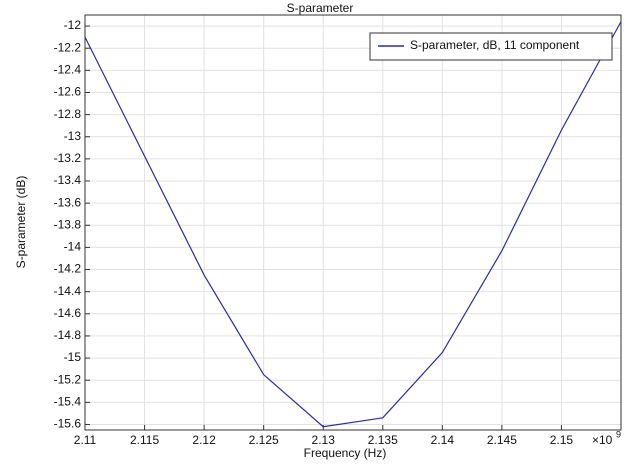  Describe the element at coordinates (68, 158) in the screenshot. I see `y-tick-label: -13.2` at that location.